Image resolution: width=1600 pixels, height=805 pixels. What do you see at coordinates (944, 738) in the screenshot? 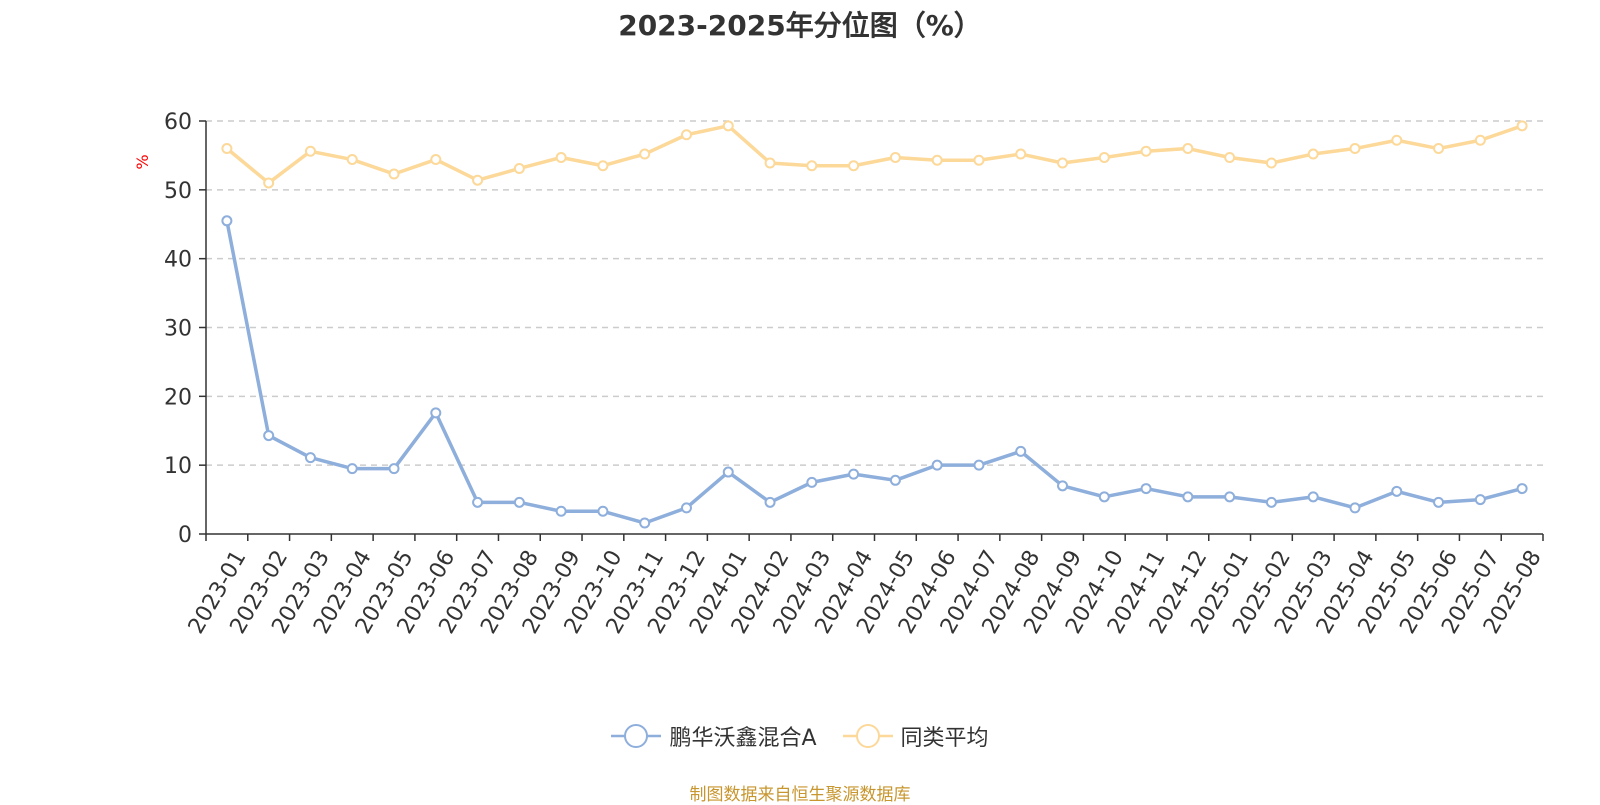
I see `legend-label: 同类平均` at bounding box center [944, 738].